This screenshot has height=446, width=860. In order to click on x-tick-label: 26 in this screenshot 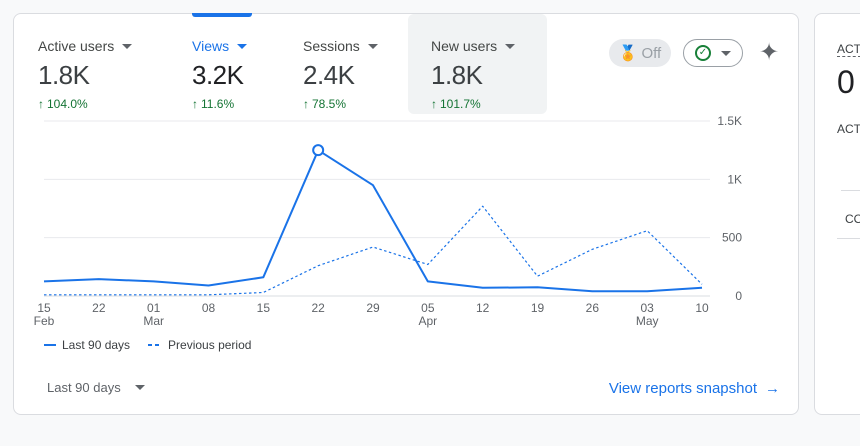, I will do `click(593, 308)`.